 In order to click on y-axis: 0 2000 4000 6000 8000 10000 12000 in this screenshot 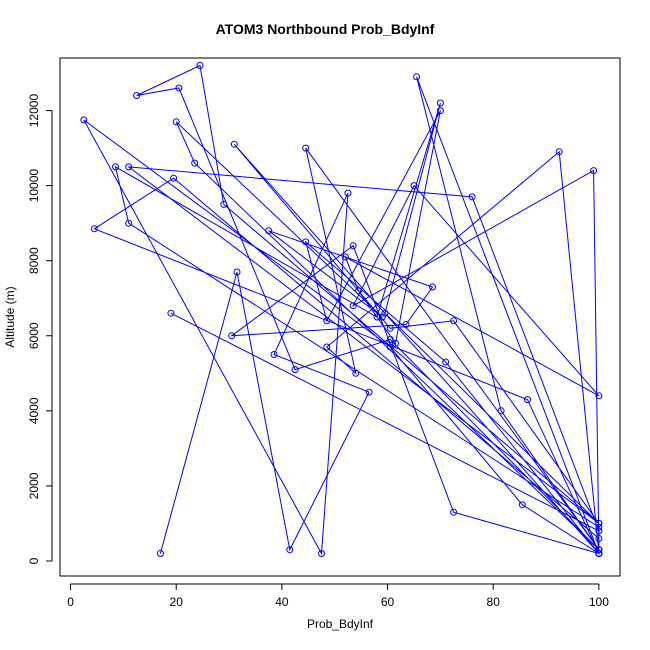, I will do `click(40, 329)`.